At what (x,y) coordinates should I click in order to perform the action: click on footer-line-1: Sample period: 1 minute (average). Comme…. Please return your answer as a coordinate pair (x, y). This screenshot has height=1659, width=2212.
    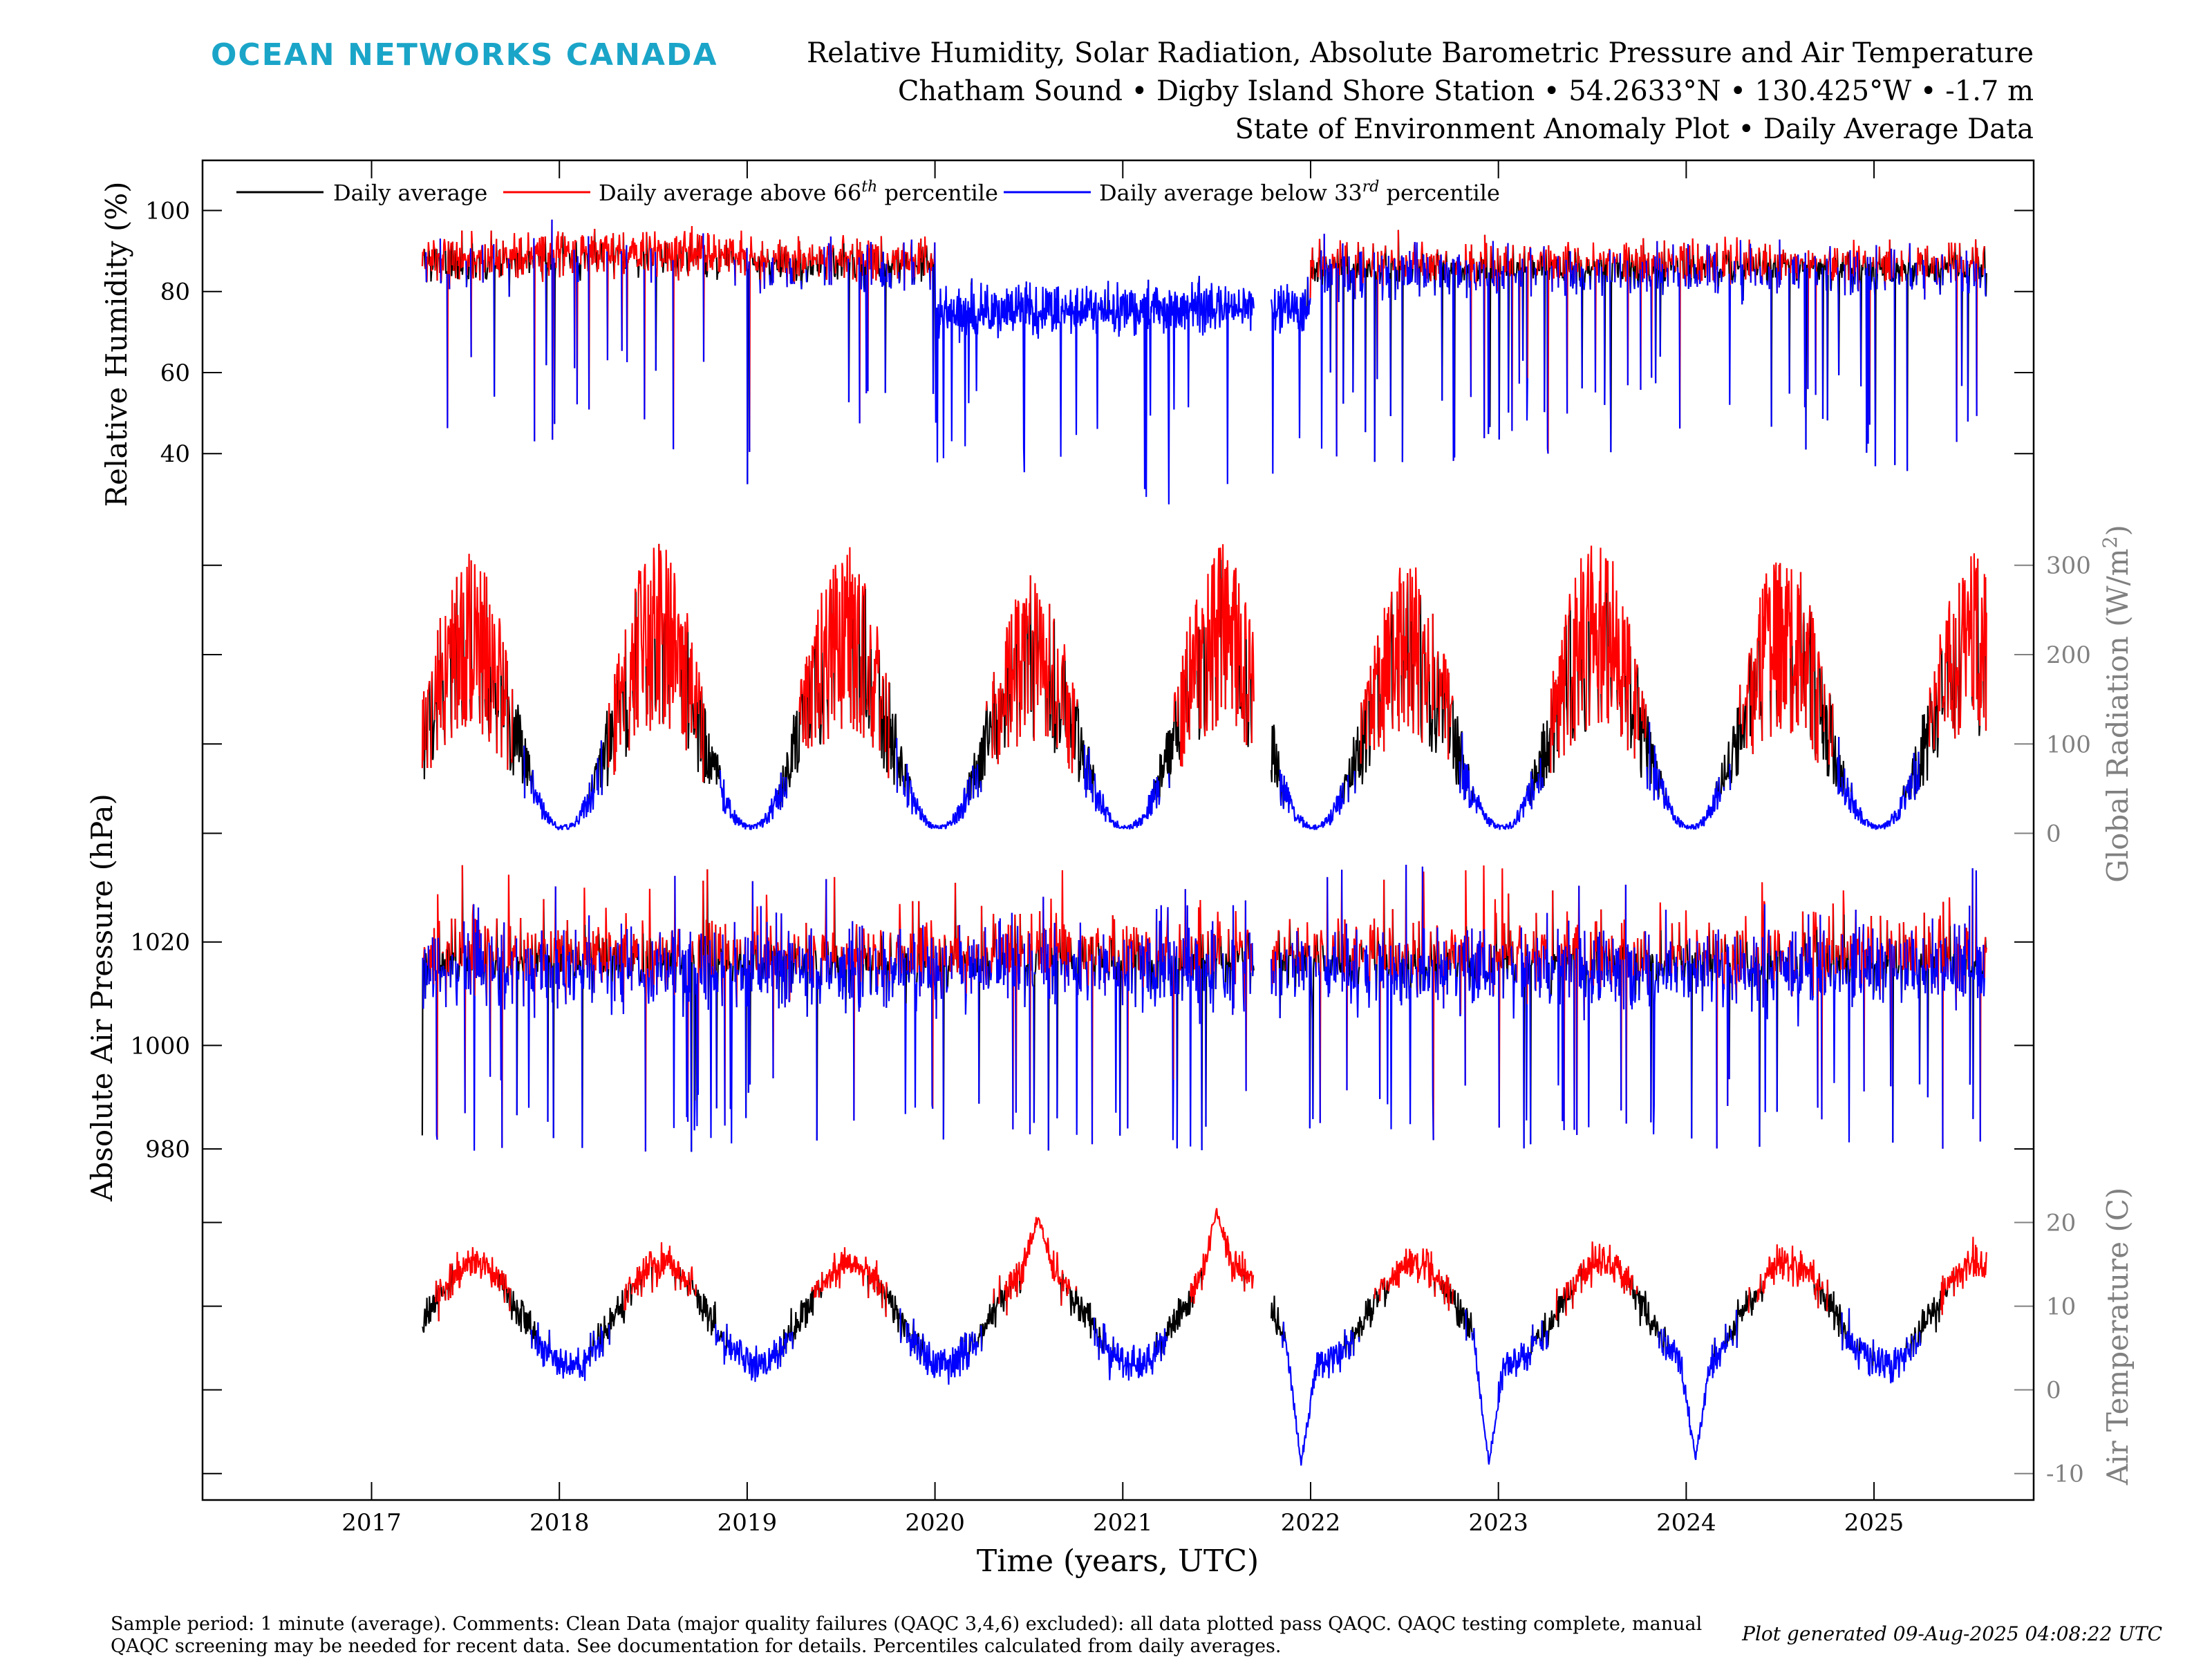
    Looking at the image, I should click on (906, 1624).